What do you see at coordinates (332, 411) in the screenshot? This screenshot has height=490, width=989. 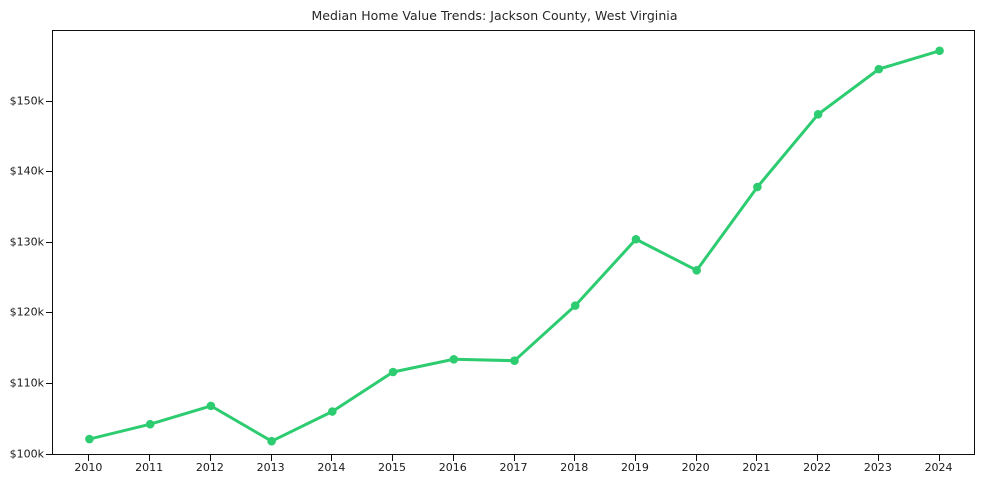 I see `data-point-2014` at bounding box center [332, 411].